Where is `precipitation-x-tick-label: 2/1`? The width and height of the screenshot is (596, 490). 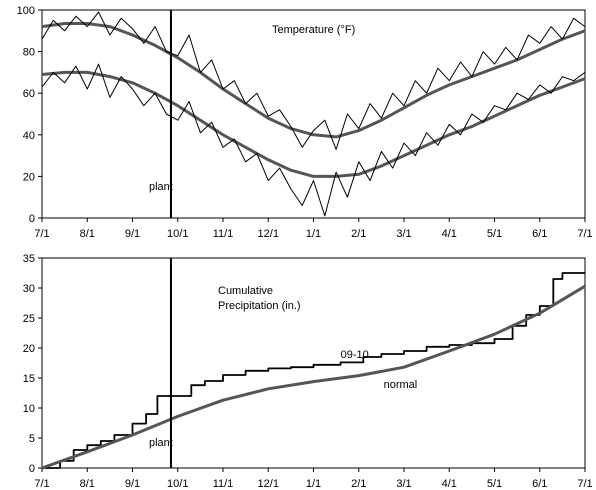
precipitation-x-tick-label: 2/1 is located at coordinates (358, 484).